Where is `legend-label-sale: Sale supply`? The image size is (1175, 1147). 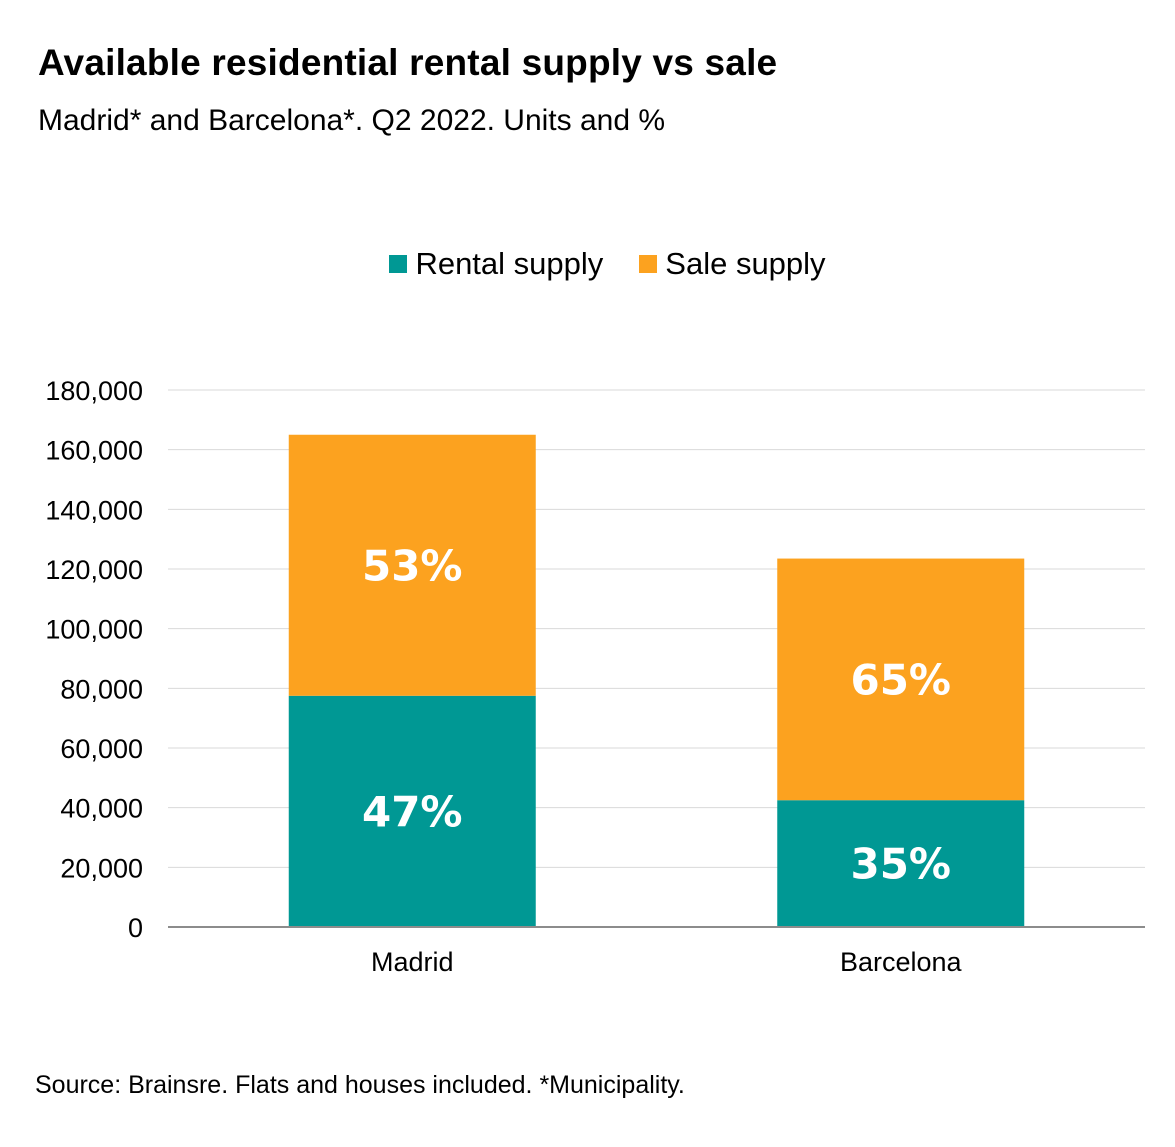
legend-label-sale: Sale supply is located at coordinates (745, 263).